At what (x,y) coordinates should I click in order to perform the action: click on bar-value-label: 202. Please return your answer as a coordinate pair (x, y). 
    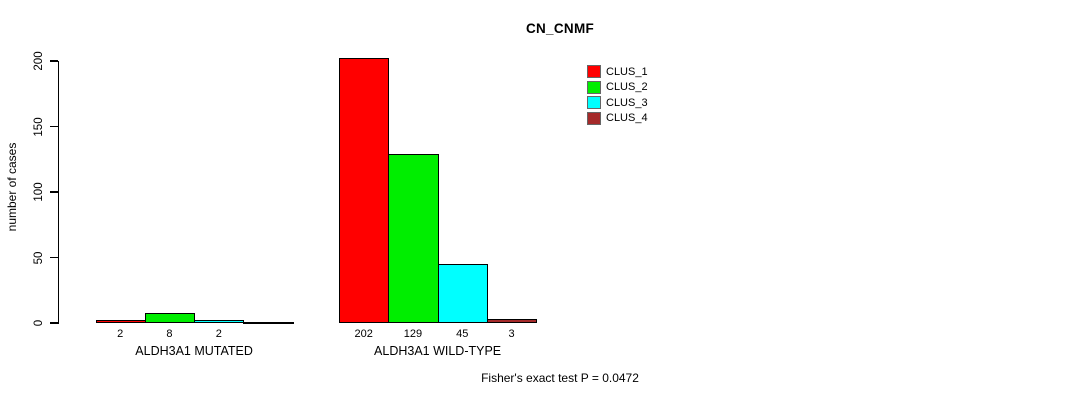
    Looking at the image, I should click on (363, 334).